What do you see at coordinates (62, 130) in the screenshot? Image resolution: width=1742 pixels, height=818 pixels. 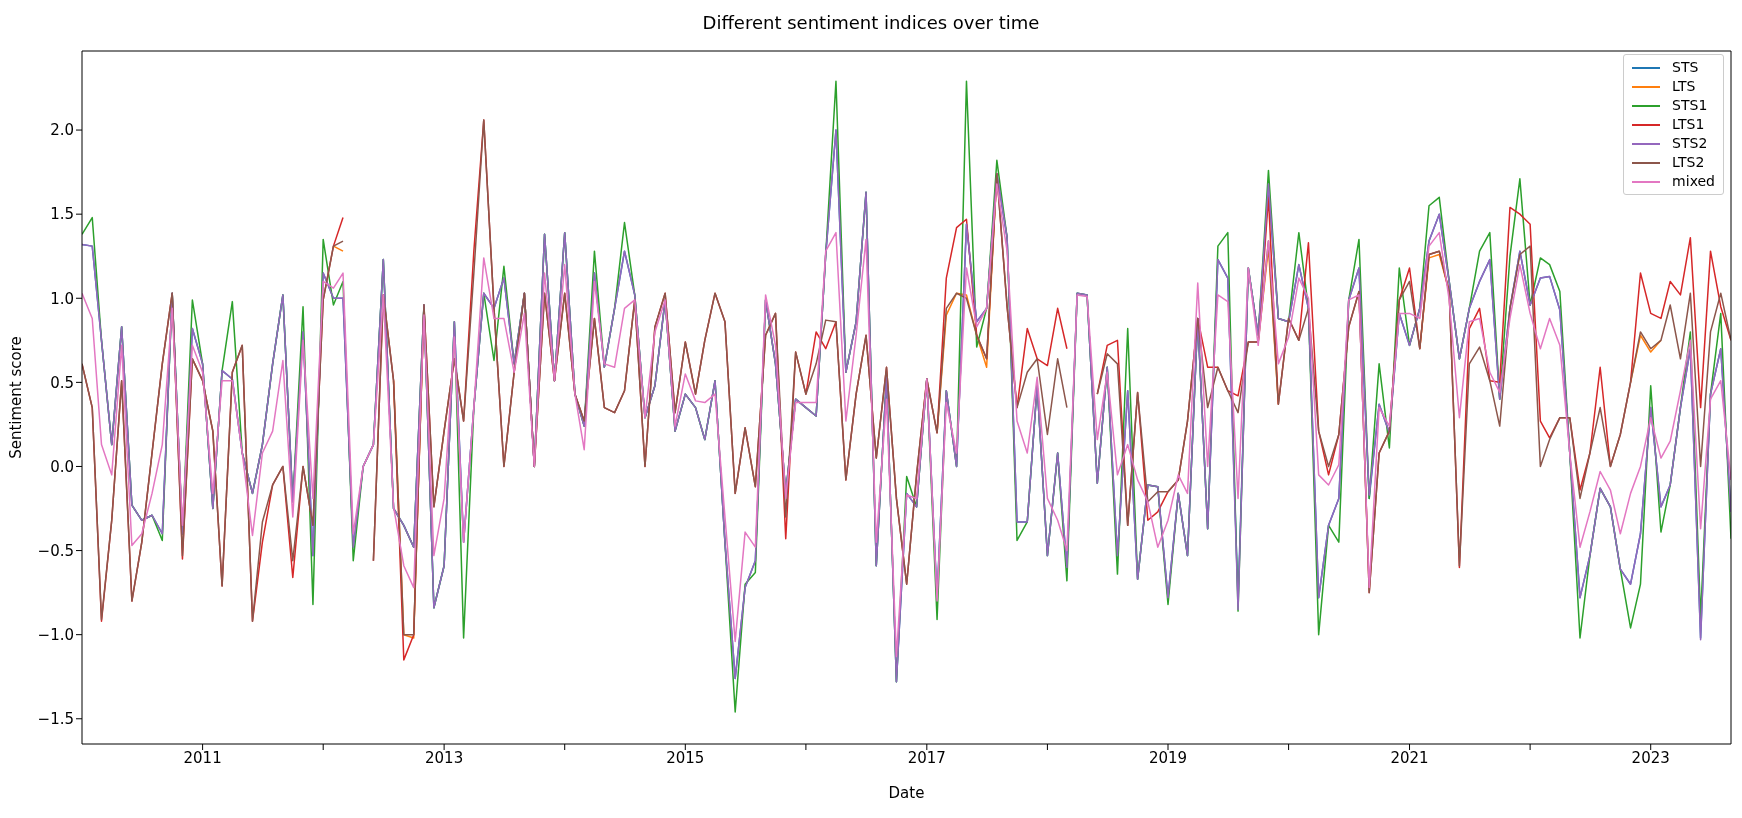 I see `y-tick-label: 2.0` at bounding box center [62, 130].